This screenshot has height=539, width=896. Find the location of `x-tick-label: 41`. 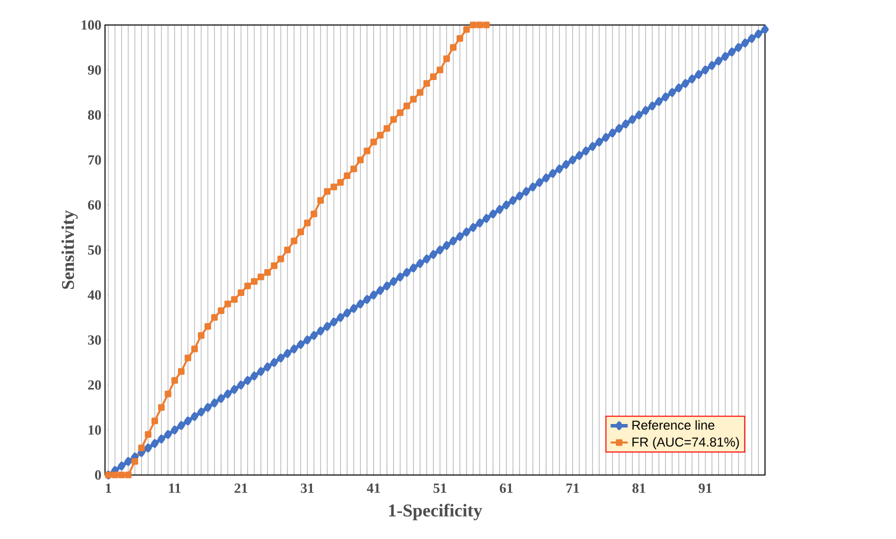

x-tick-label: 41 is located at coordinates (373, 488).